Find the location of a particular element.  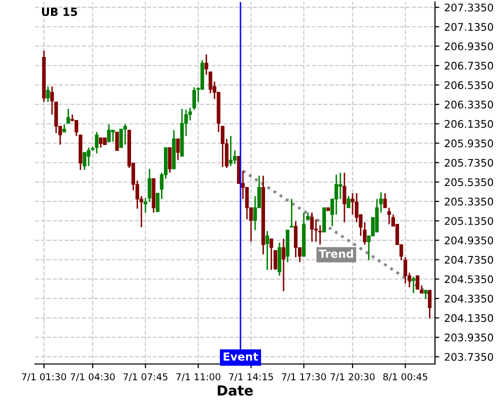

y-tick-label: 205.7350 is located at coordinates (469, 162).